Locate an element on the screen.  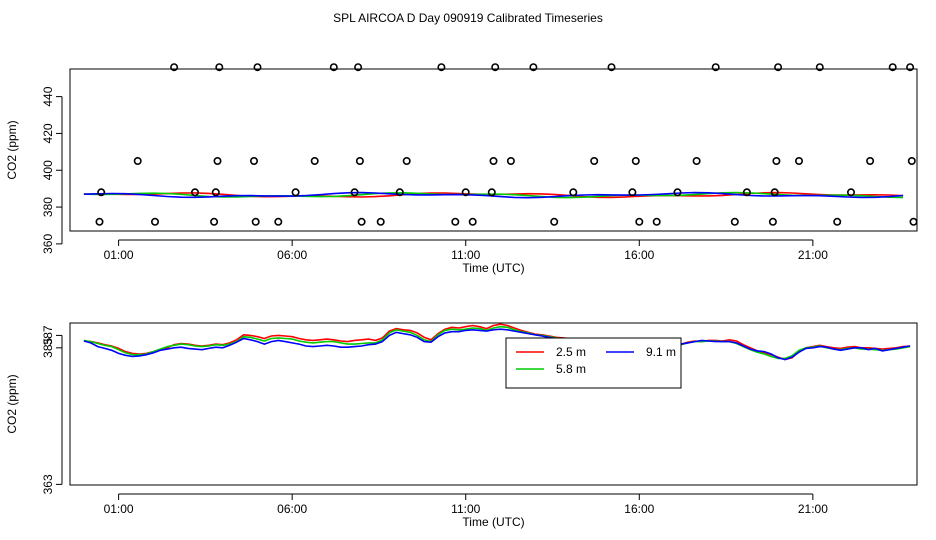
y-tick-label: 400 is located at coordinates (48, 170).